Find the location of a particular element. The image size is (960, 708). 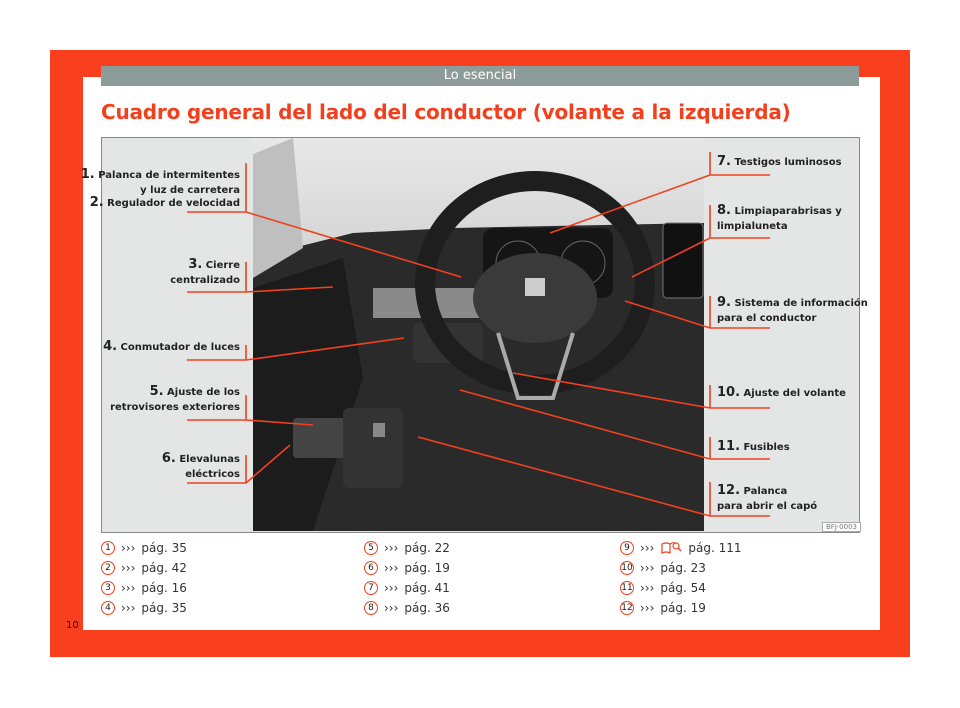

ref-8: 8 ››› pág. 36 is located at coordinates (407, 608).